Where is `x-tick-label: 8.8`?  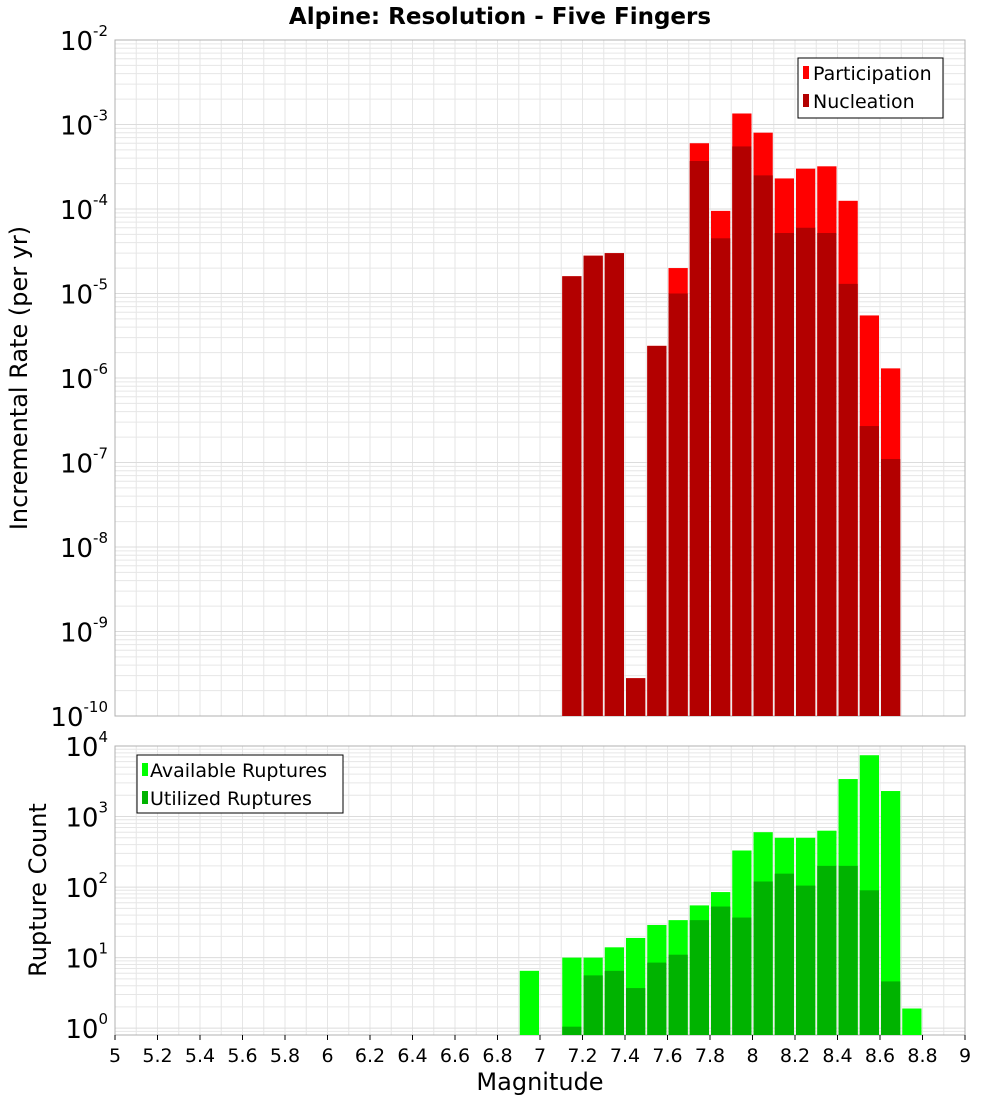
x-tick-label: 8.8 is located at coordinates (922, 1056).